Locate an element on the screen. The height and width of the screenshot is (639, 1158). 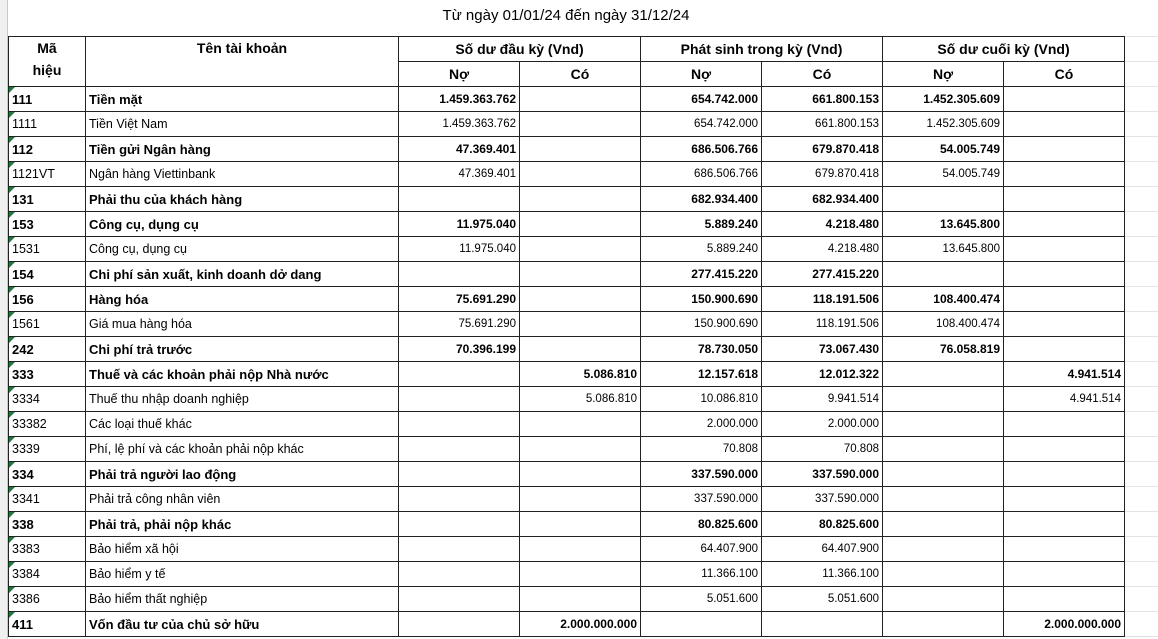
header-group: Số dư đầu kỳ (Vnd) is located at coordinates (519, 49).